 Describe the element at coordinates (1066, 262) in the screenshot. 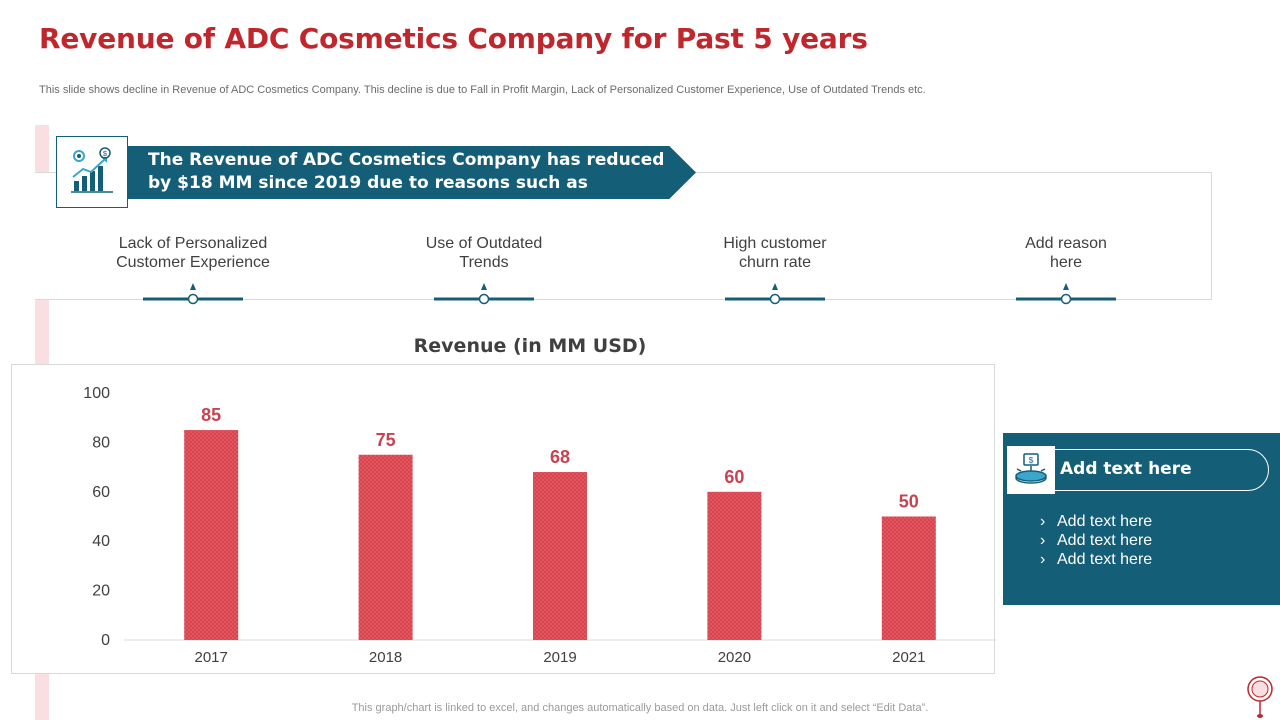

I see `reason-4-line-2: here` at that location.